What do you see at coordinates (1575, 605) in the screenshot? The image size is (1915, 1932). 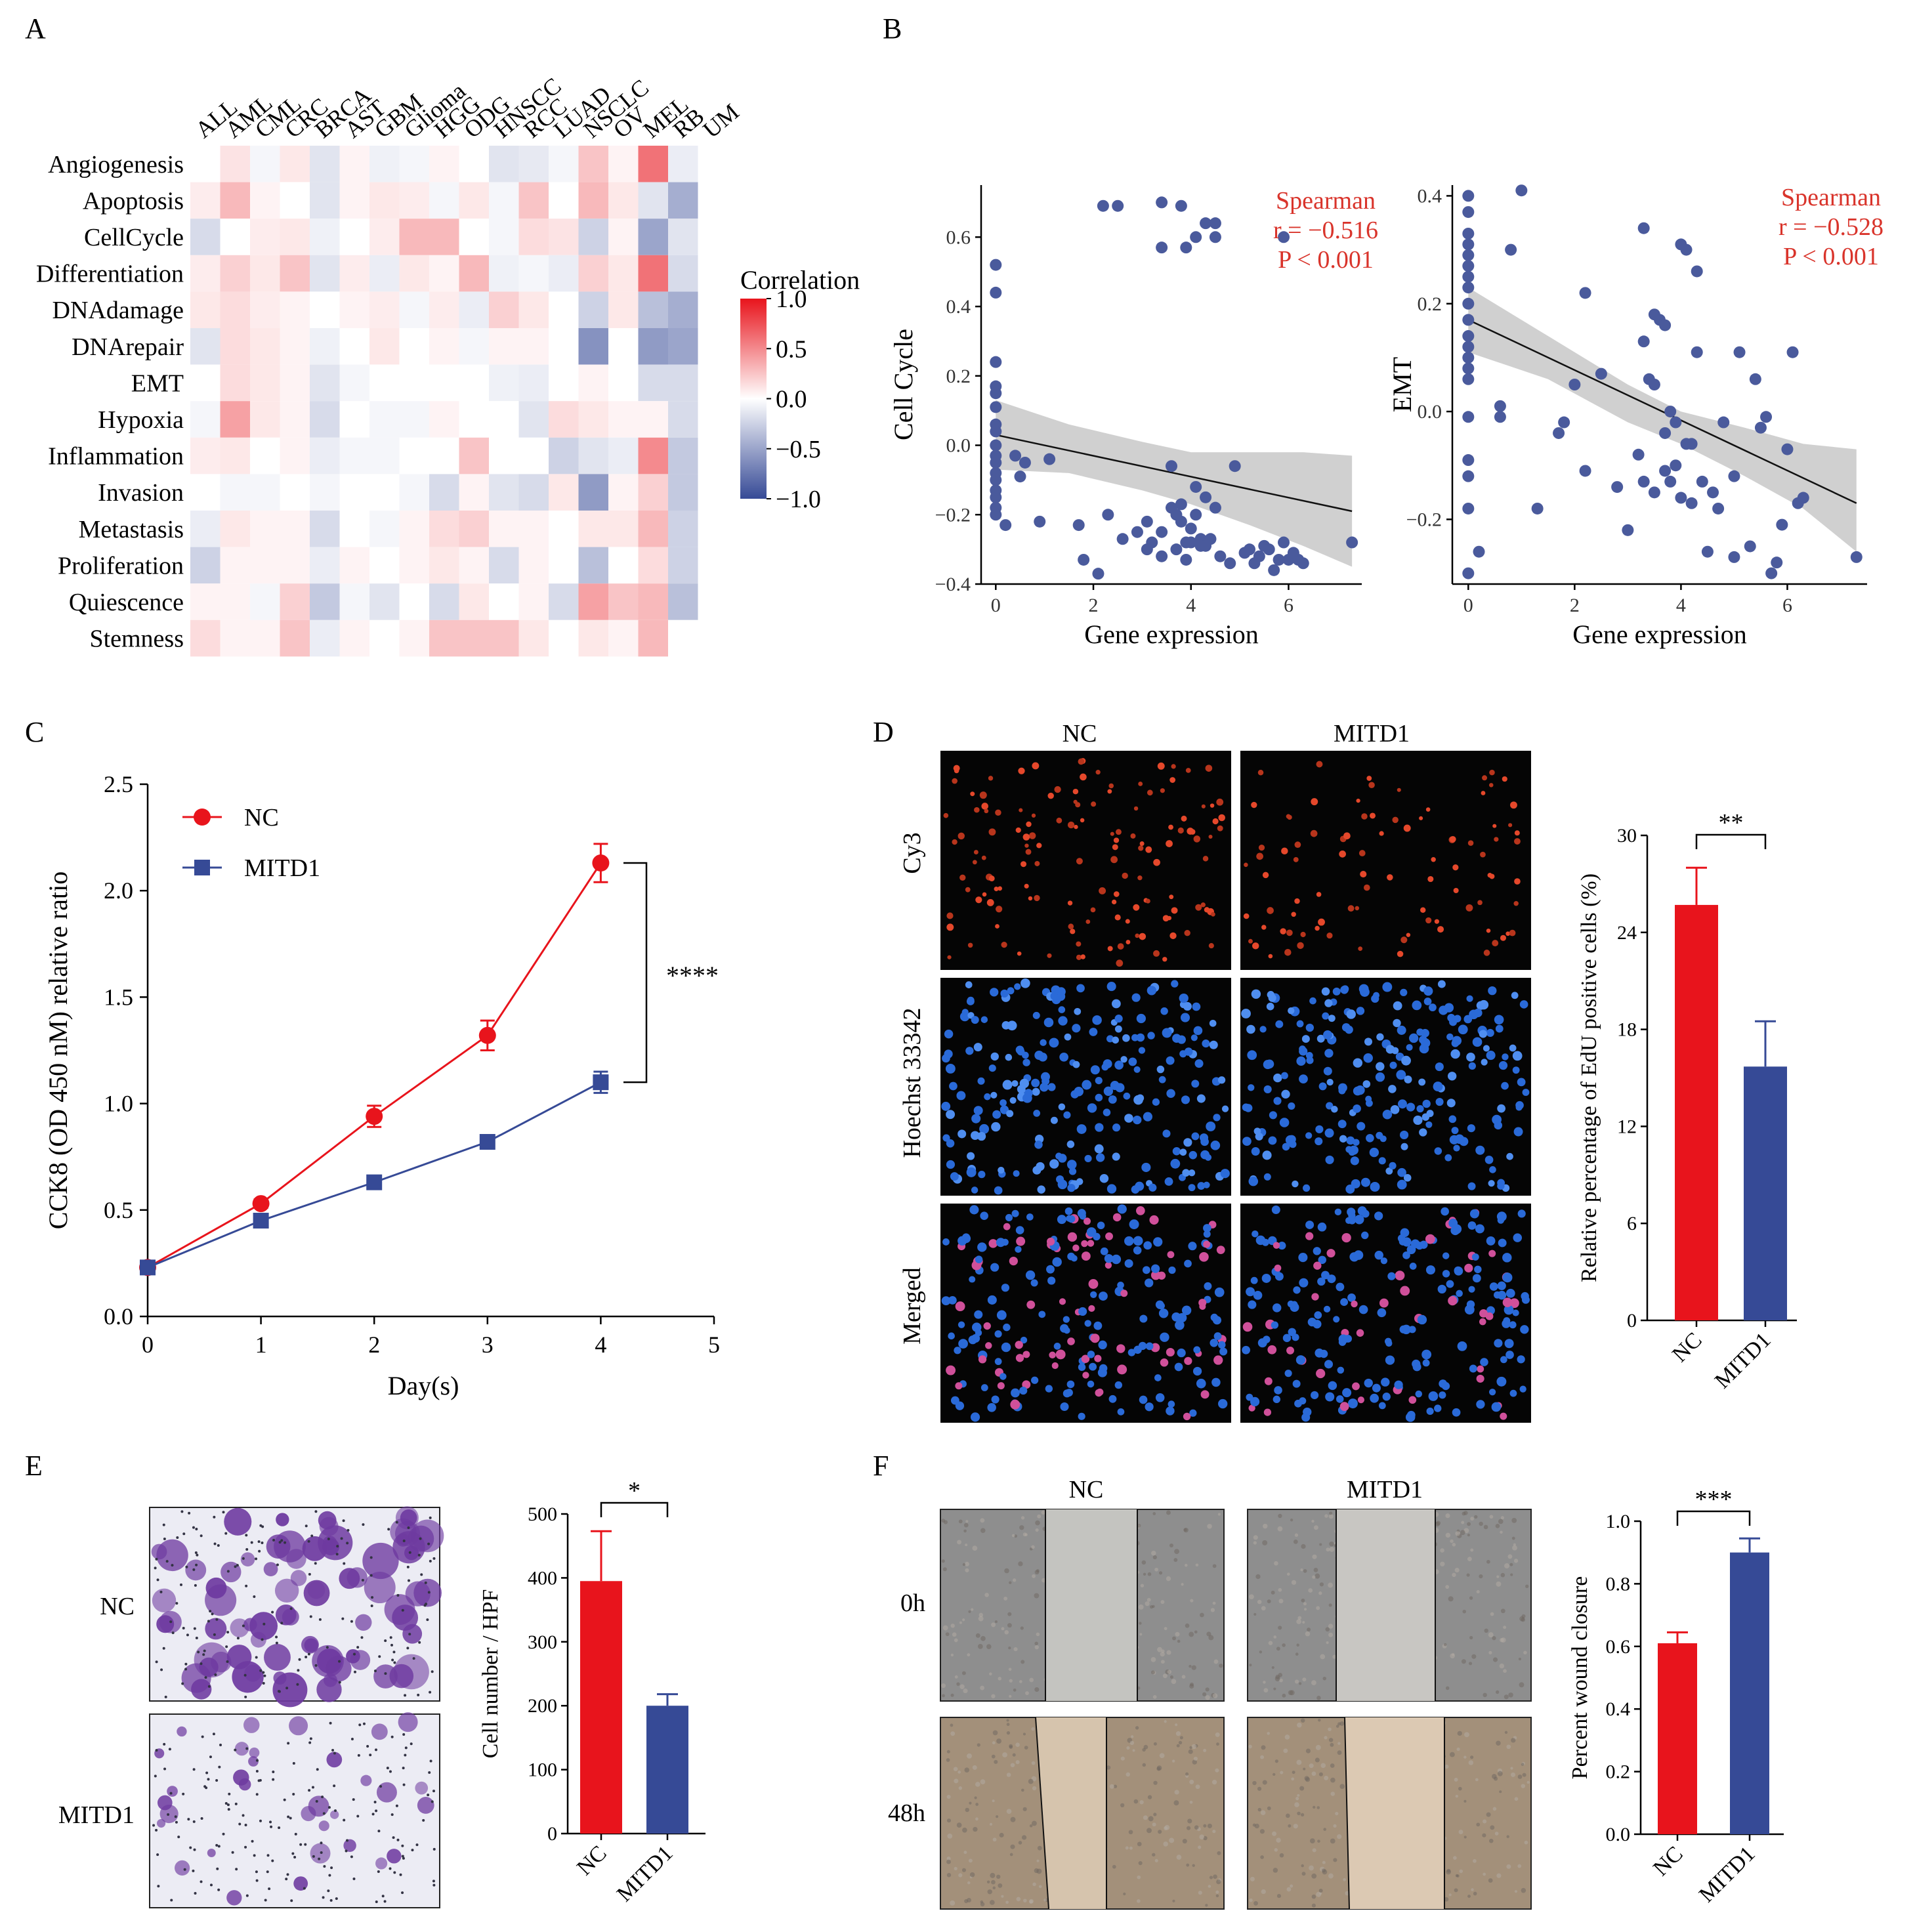 I see `x-tick-label: 2` at bounding box center [1575, 605].